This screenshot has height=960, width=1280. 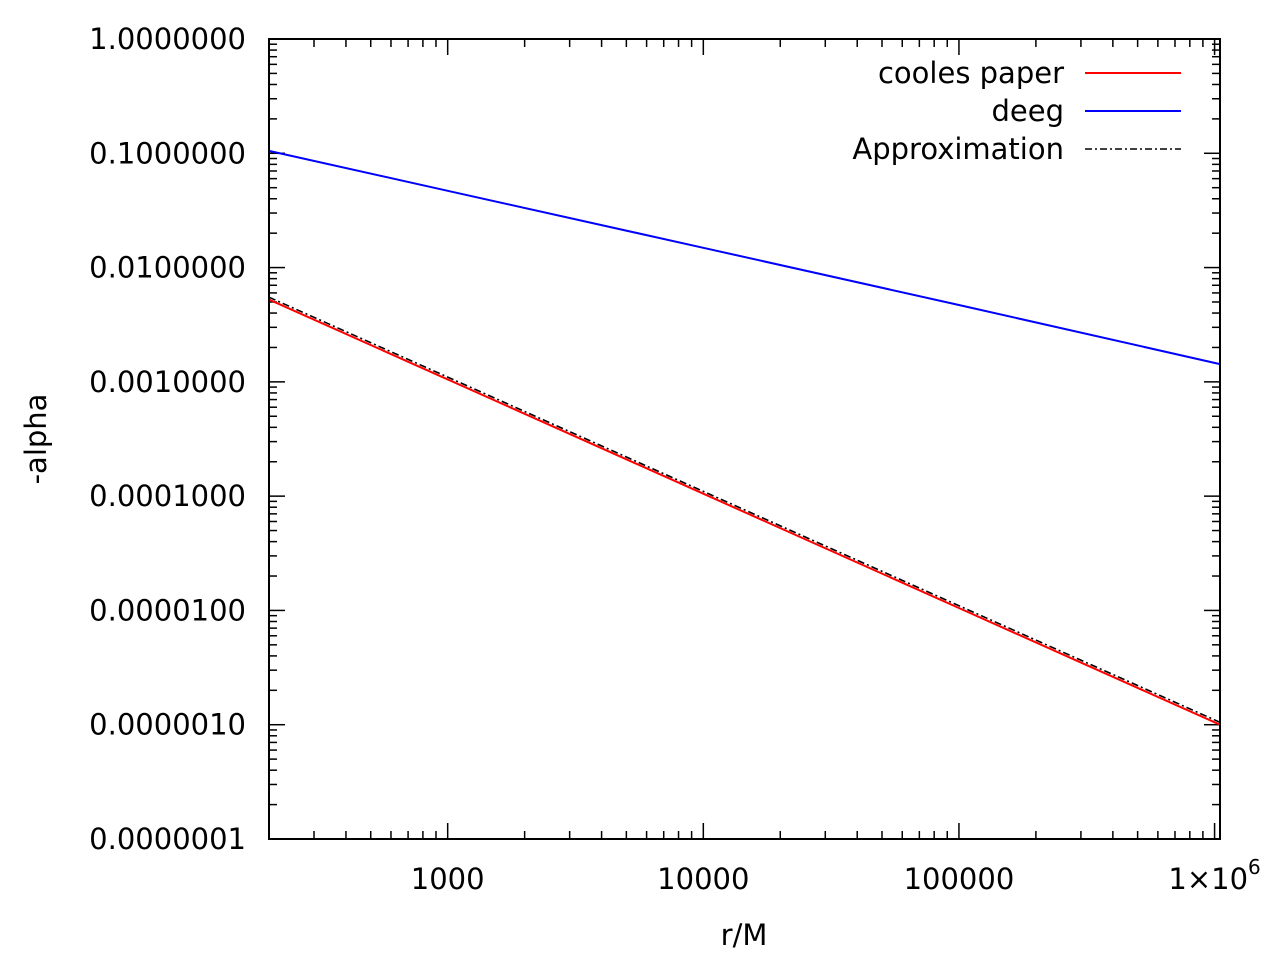 What do you see at coordinates (1254, 867) in the screenshot?
I see `x-tick-label-exponent: 6` at bounding box center [1254, 867].